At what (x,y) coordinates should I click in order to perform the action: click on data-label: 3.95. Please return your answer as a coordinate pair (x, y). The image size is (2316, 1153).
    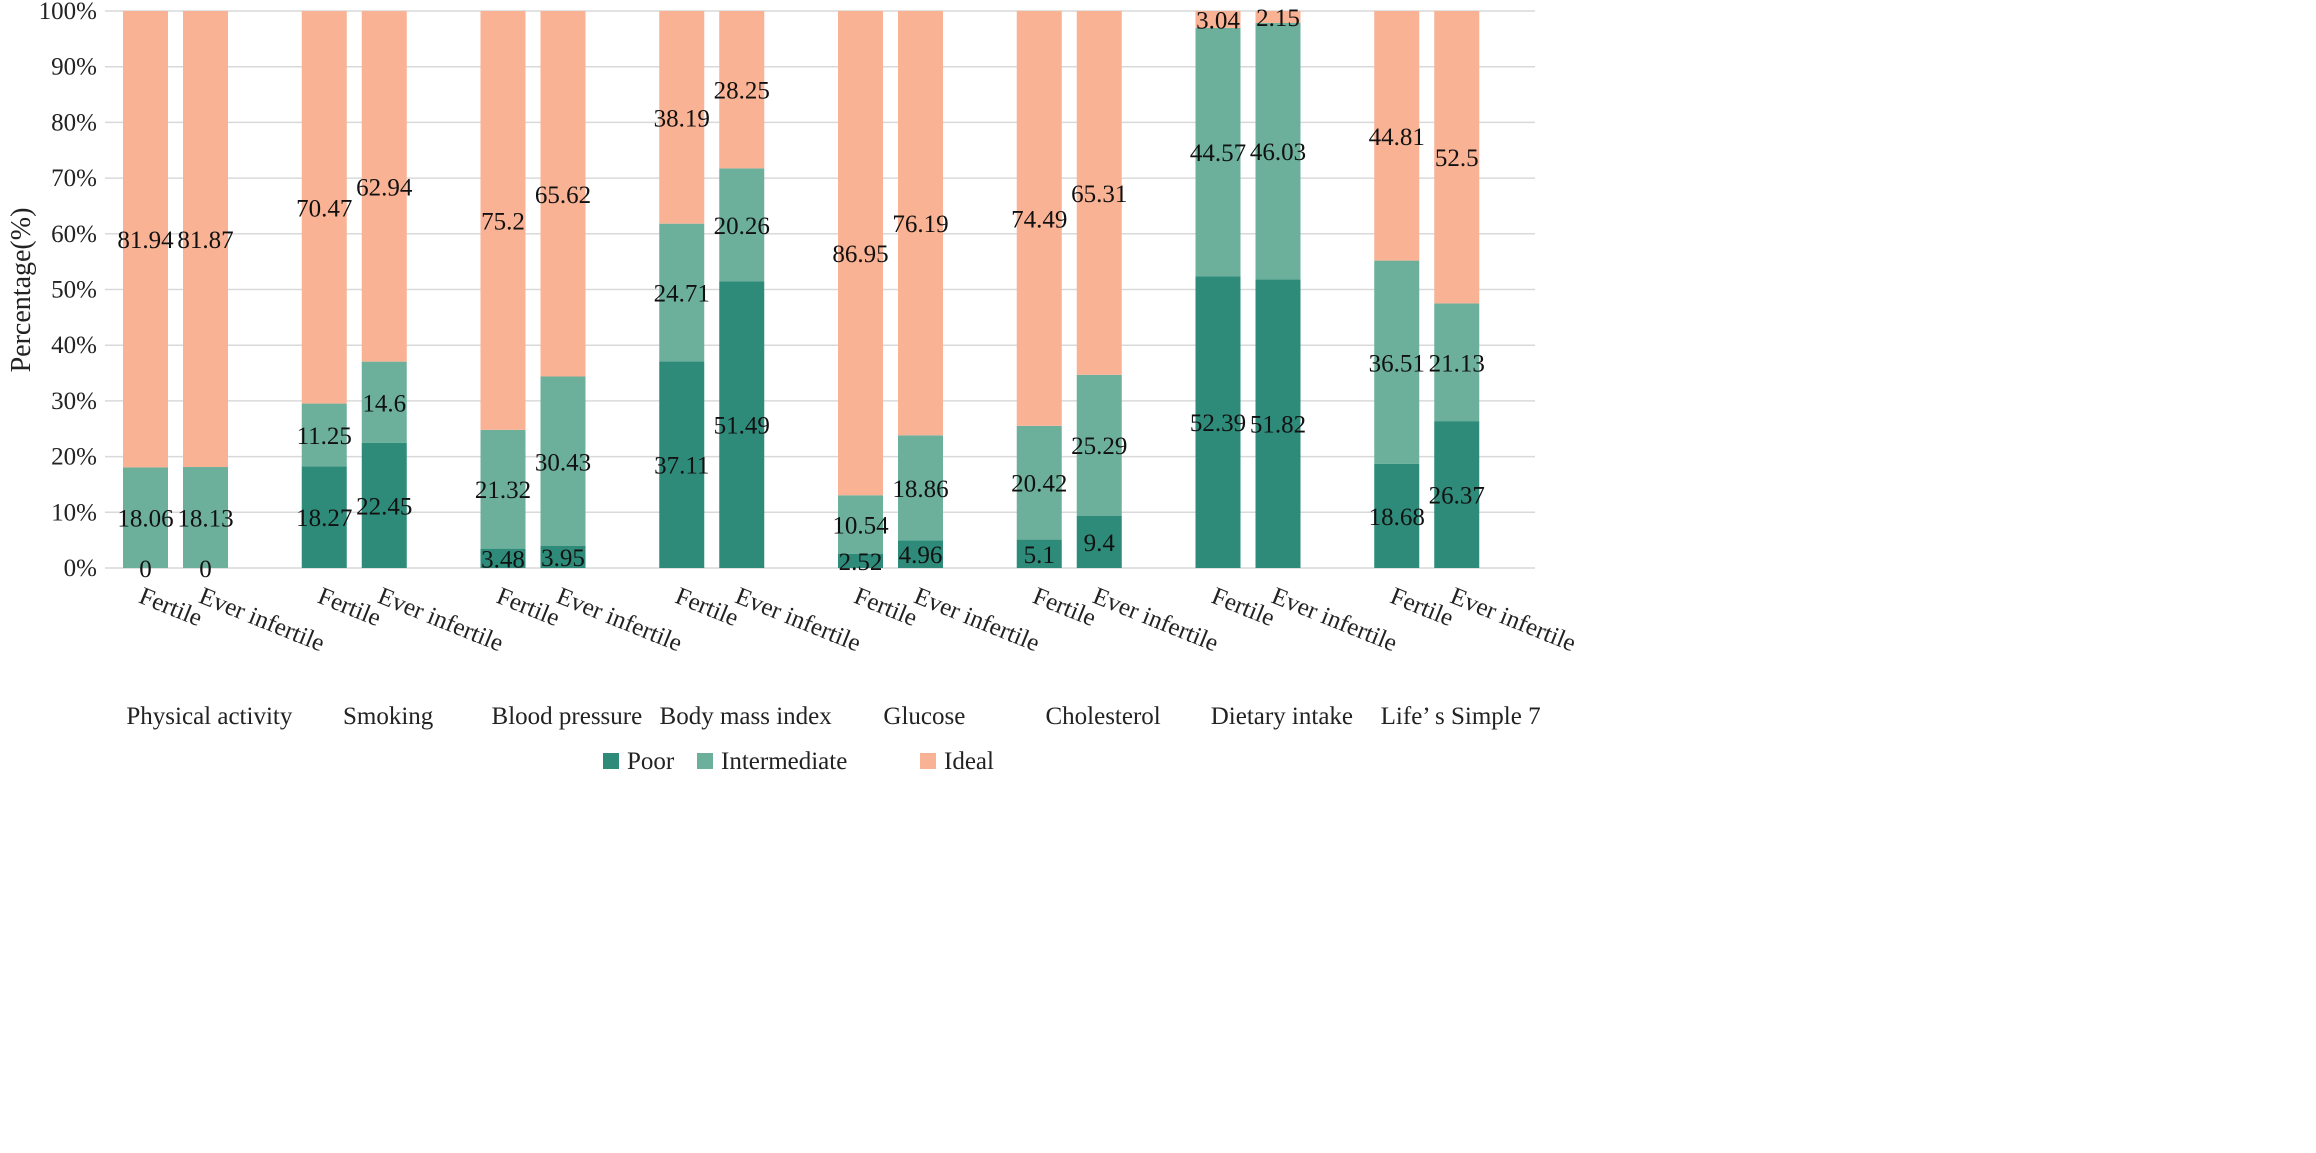
    Looking at the image, I should click on (563, 558).